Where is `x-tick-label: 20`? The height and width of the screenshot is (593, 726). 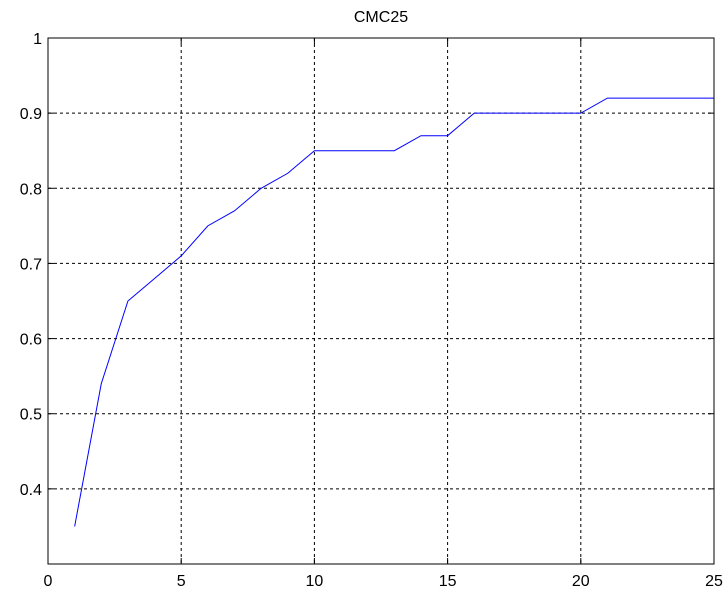
x-tick-label: 20 is located at coordinates (581, 581).